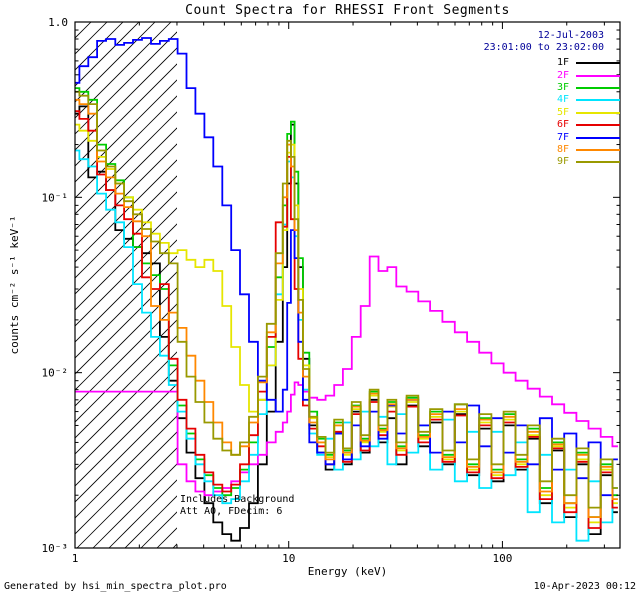 This screenshot has height=600, width=640. I want to click on legend-item-9F: 9F, so click(588, 162).